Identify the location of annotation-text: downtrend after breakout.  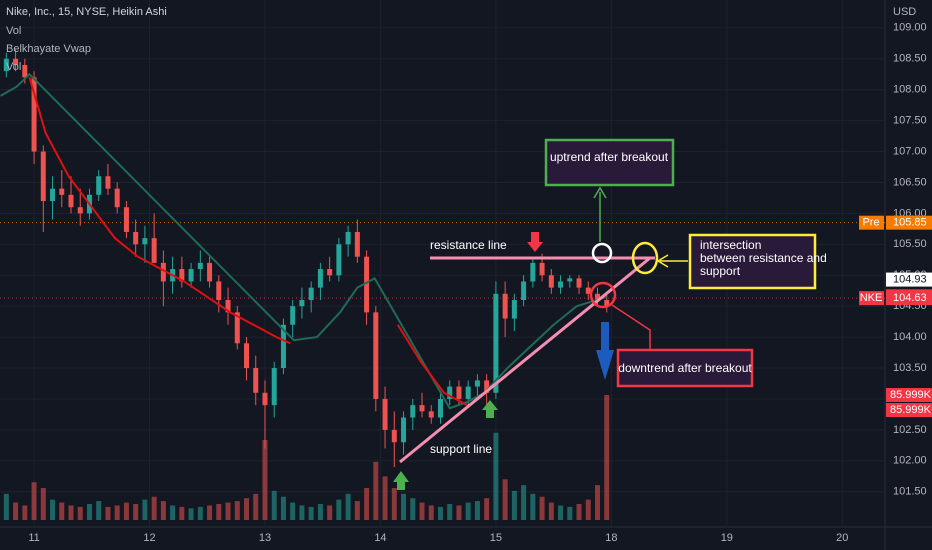
(685, 368).